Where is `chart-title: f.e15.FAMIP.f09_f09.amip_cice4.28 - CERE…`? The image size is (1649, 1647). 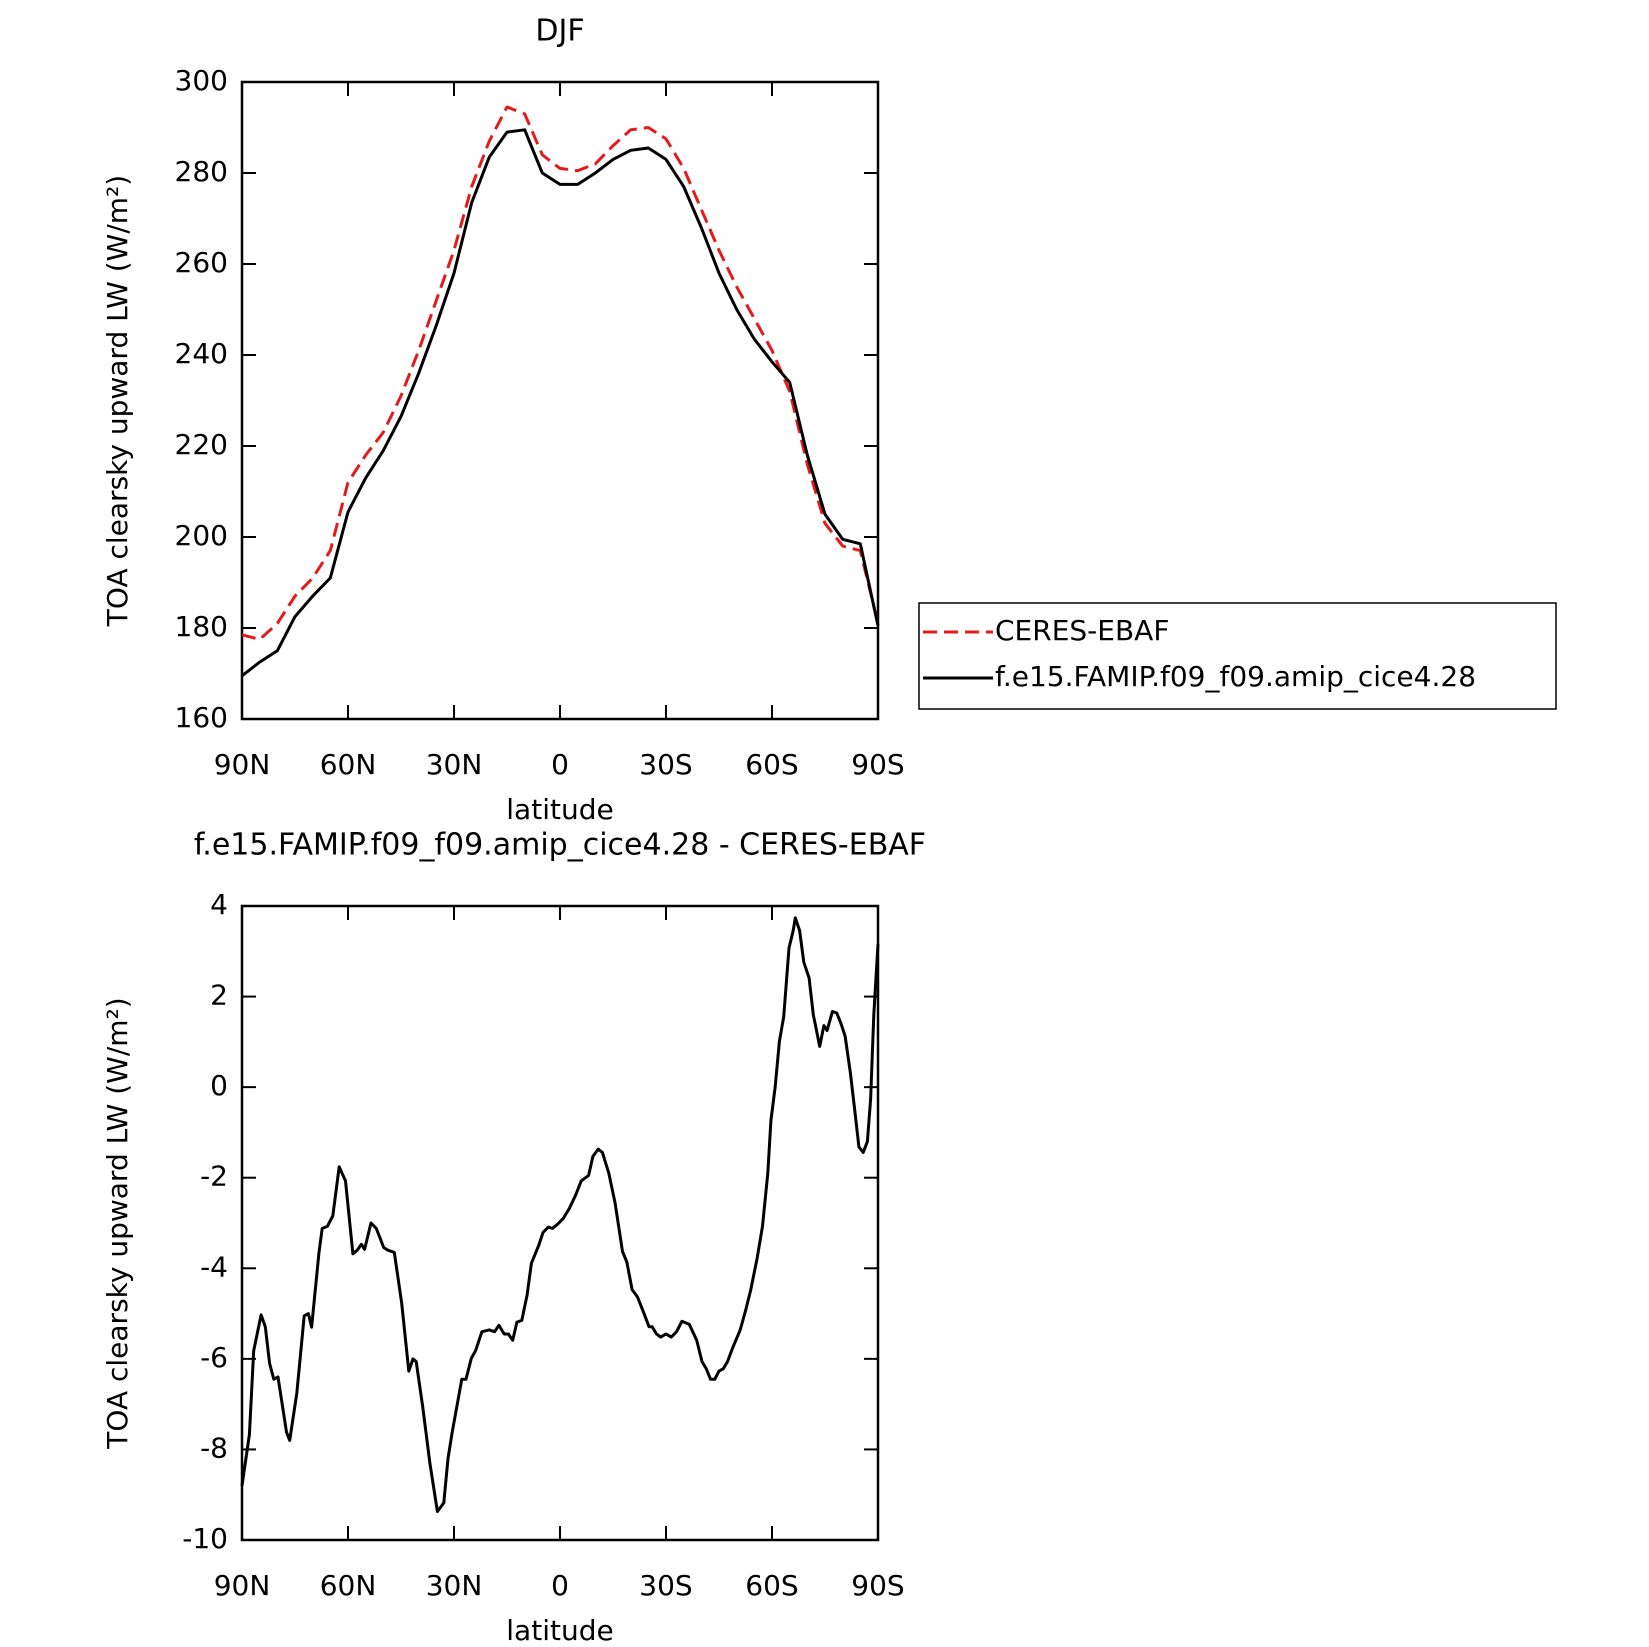
chart-title: f.e15.FAMIP.f09_f09.amip_cice4.28 - CERE… is located at coordinates (560, 845).